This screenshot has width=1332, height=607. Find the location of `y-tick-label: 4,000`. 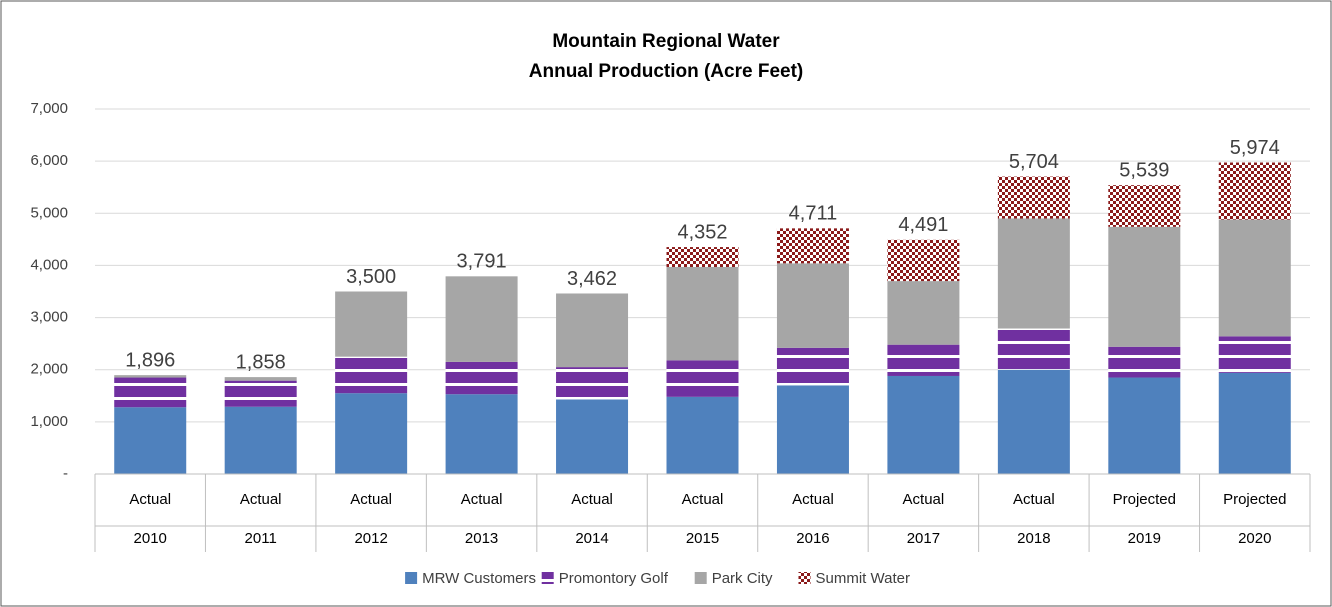

y-tick-label: 4,000 is located at coordinates (49, 264).